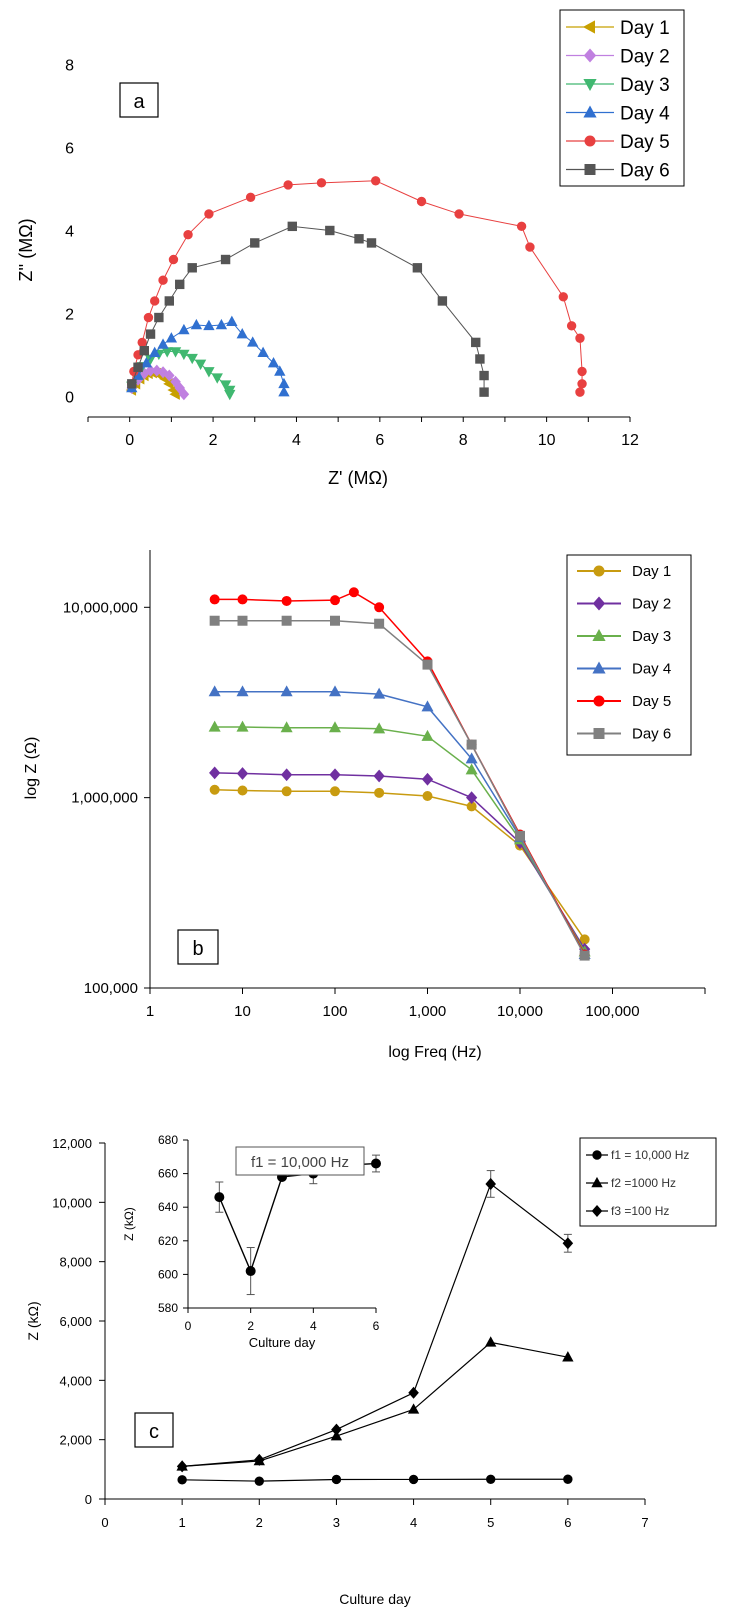  I want to click on panel-b-legend-label: Day 1, so click(651, 571).